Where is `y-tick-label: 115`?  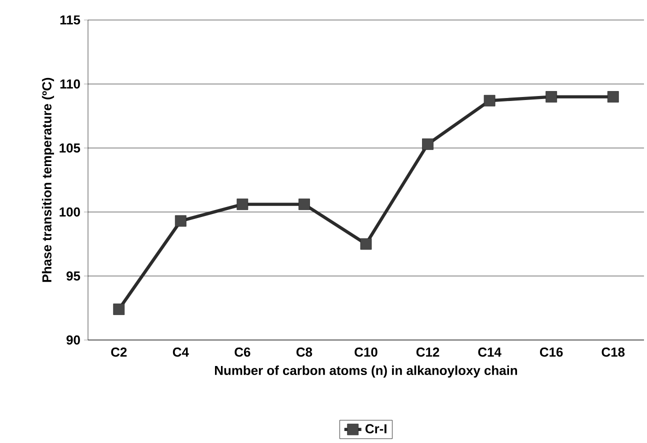
y-tick-label: 115 is located at coordinates (70, 20).